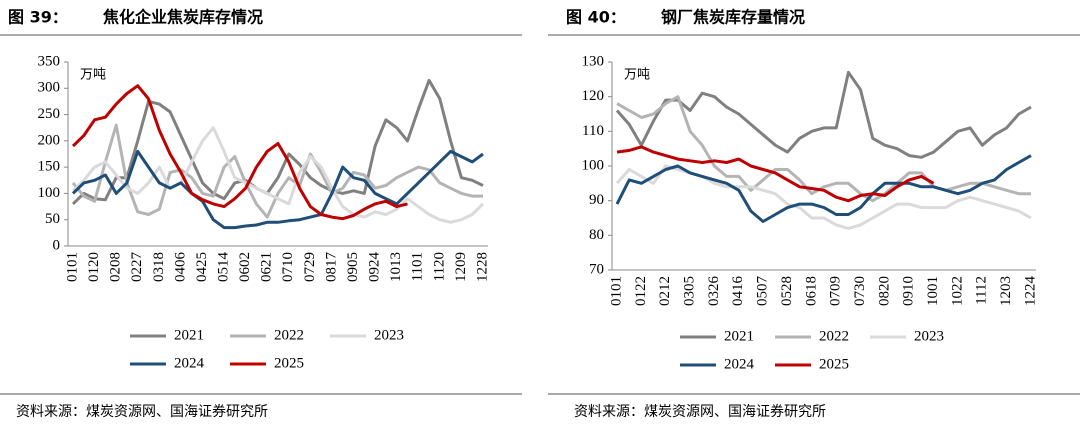  What do you see at coordinates (641, 291) in the screenshot?
I see `x-tick-label: 0122` at bounding box center [641, 291].